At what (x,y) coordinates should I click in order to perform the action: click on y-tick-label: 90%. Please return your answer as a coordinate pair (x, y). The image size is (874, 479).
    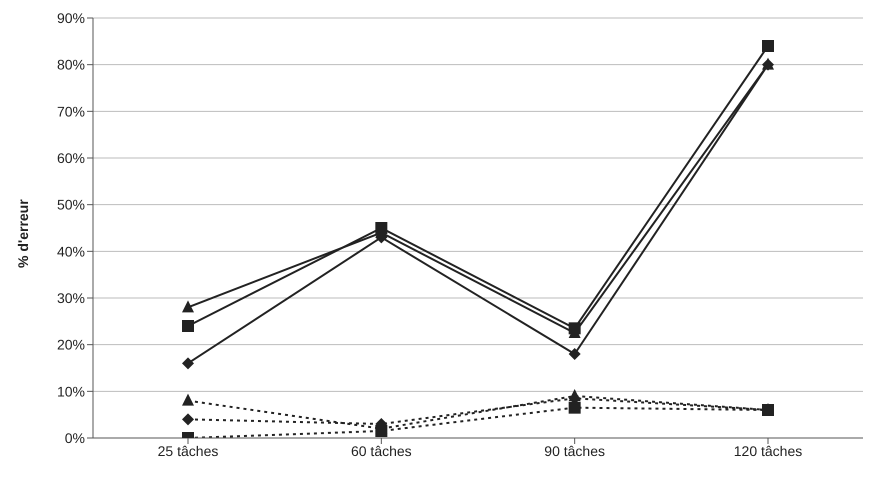
    Looking at the image, I should click on (70, 18).